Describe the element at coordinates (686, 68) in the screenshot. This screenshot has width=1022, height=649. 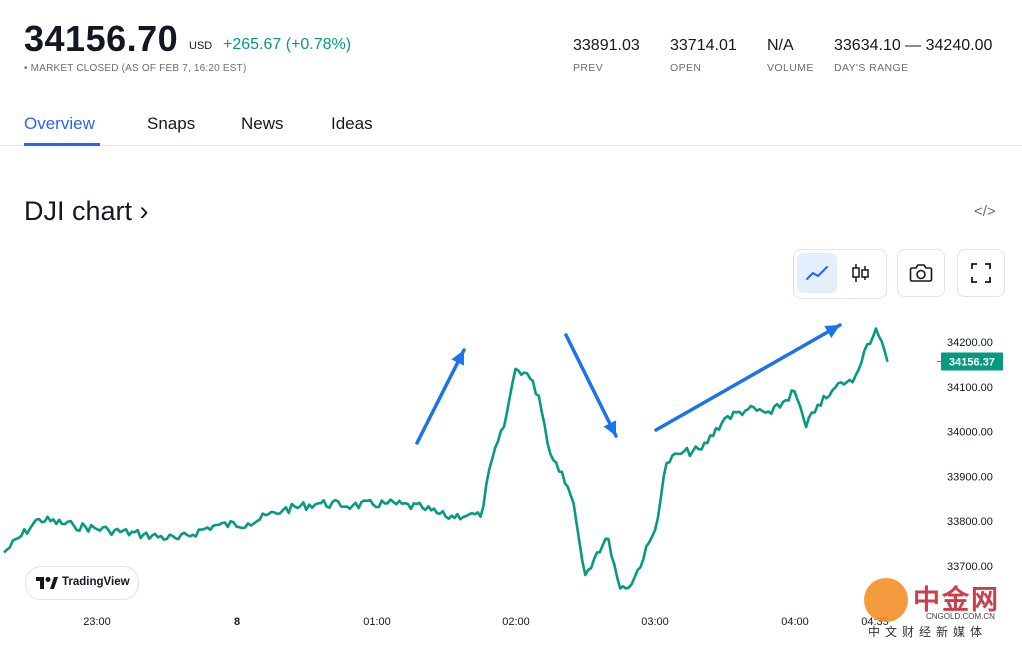
I see `stat-open-label: OPEN` at that location.